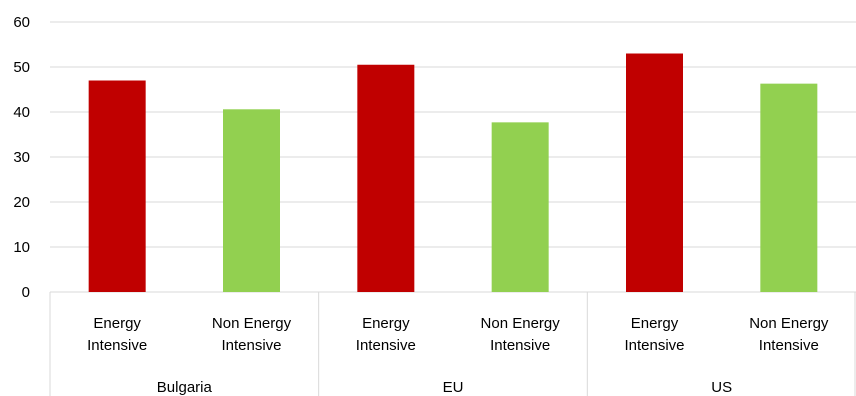  What do you see at coordinates (721, 387) in the screenshot?
I see `group-label: US` at bounding box center [721, 387].